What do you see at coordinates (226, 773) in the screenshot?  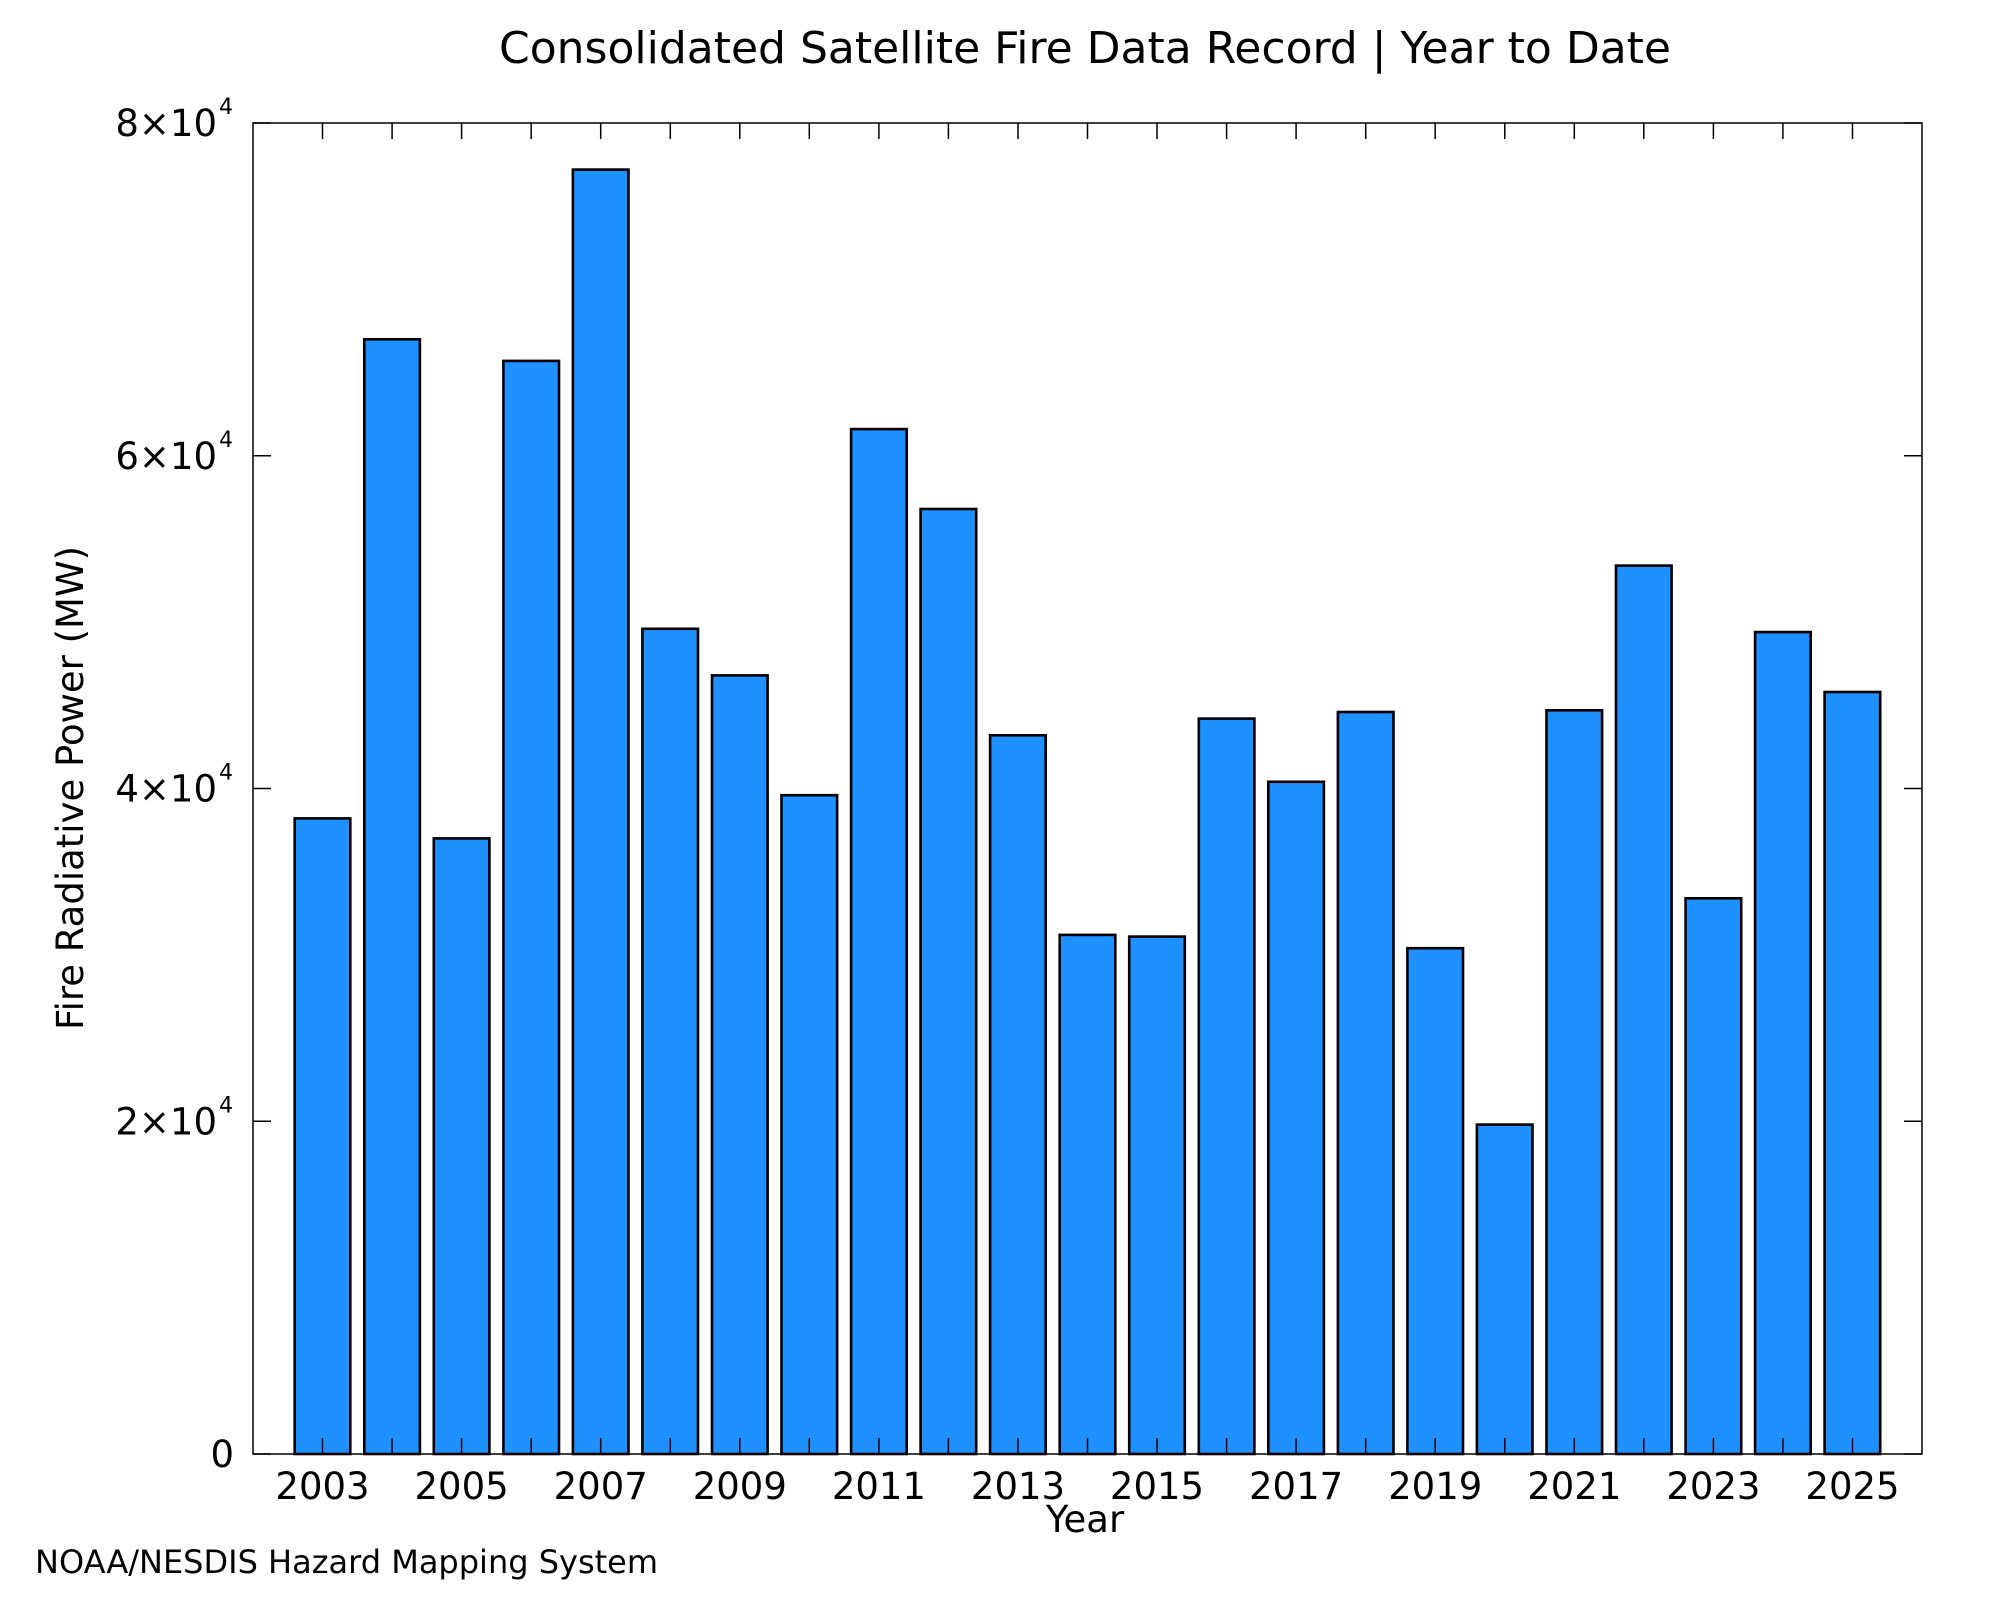 I see `y-tick-exponent-40000: 4` at bounding box center [226, 773].